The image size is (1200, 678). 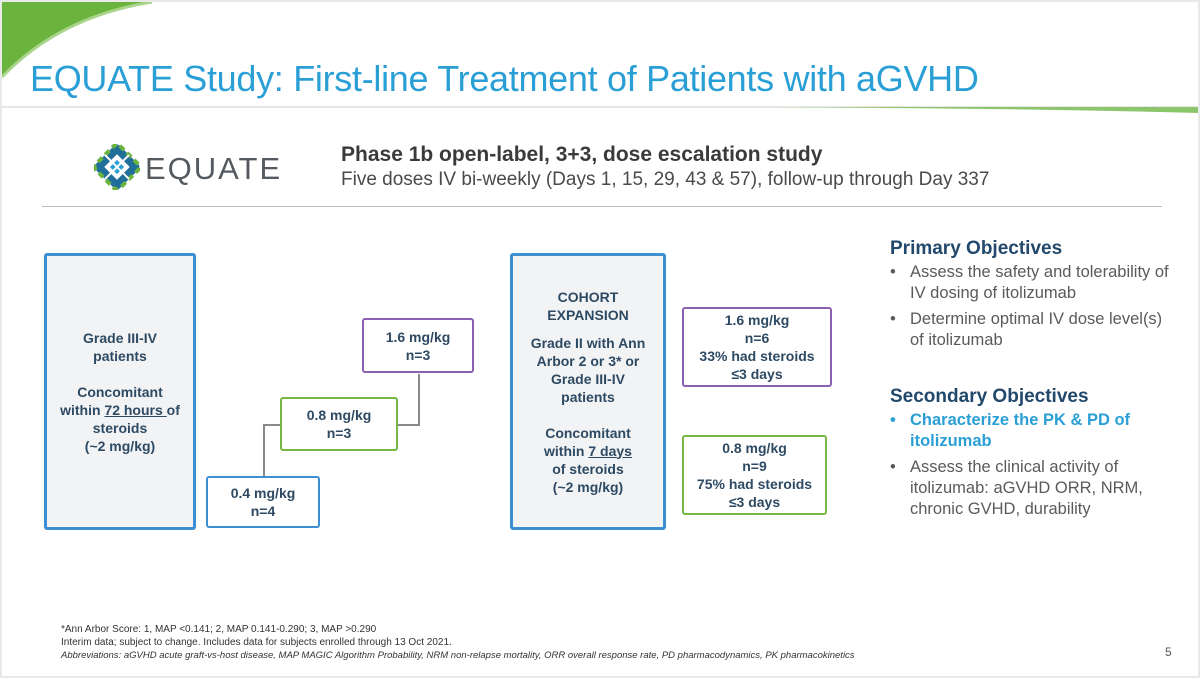 I want to click on logo-wordmark: EQUATE, so click(x=214, y=168).